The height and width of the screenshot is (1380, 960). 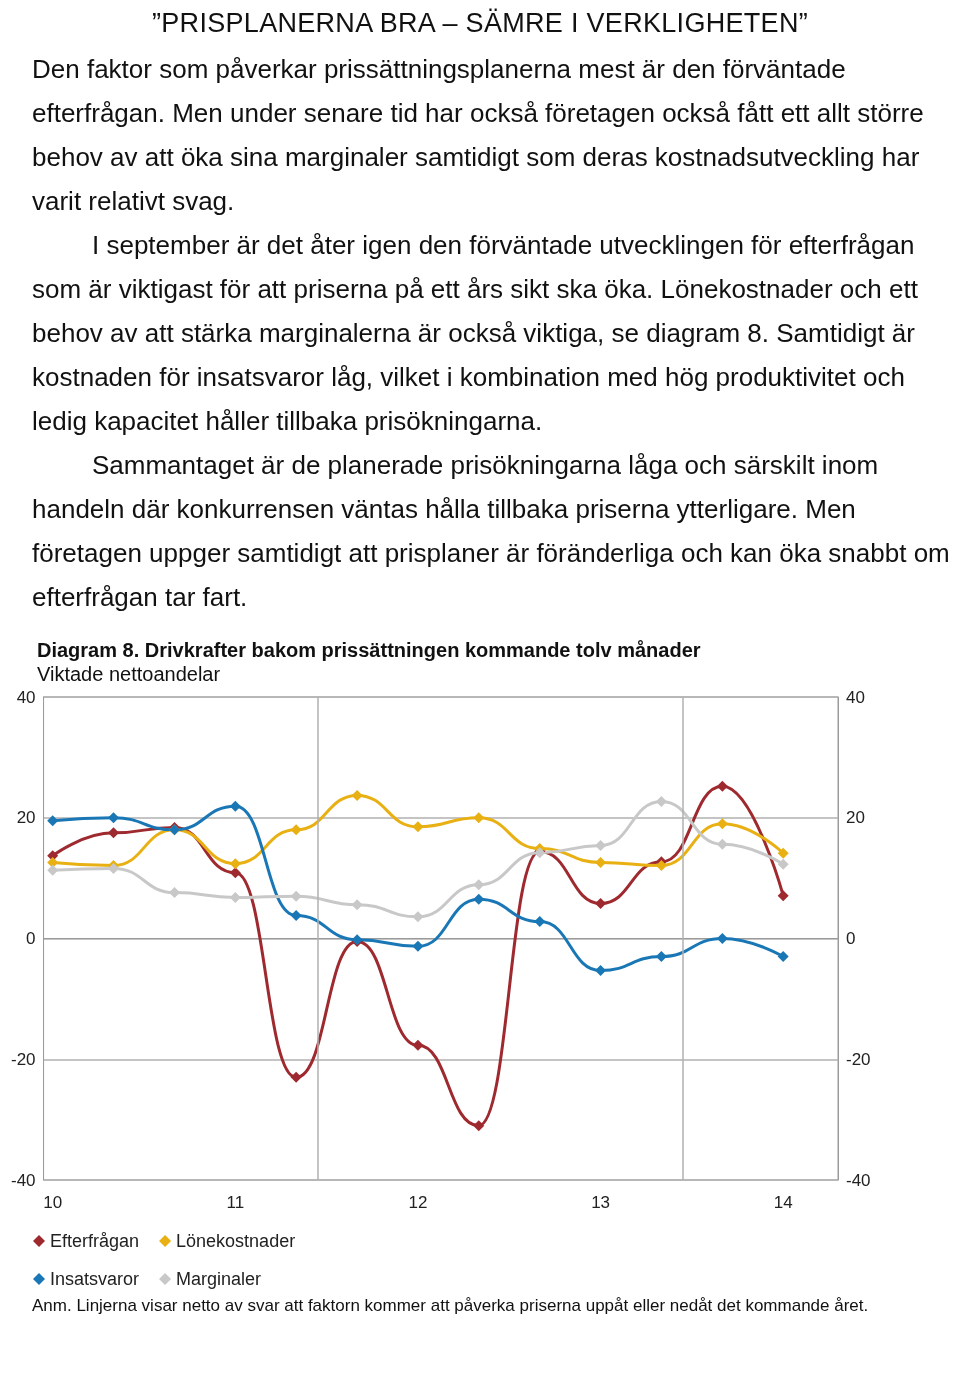 I want to click on chart-title: Diagram 8. Drivkrafter bakom prissättningen kommande tolv månader, so click(x=369, y=650).